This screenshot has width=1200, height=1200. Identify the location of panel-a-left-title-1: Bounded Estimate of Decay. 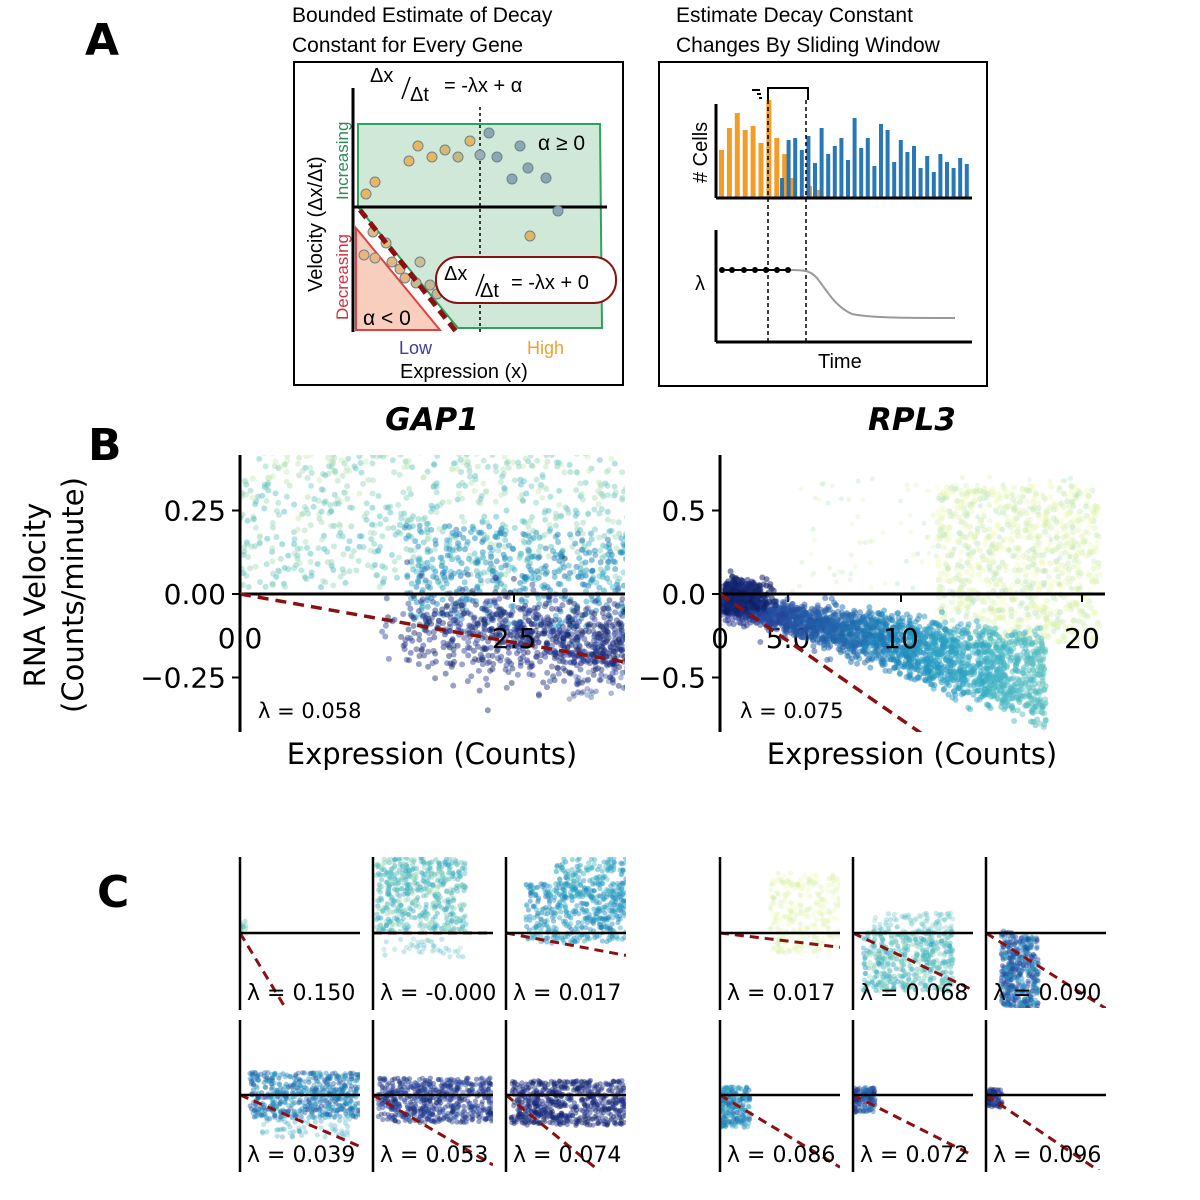
(422, 15).